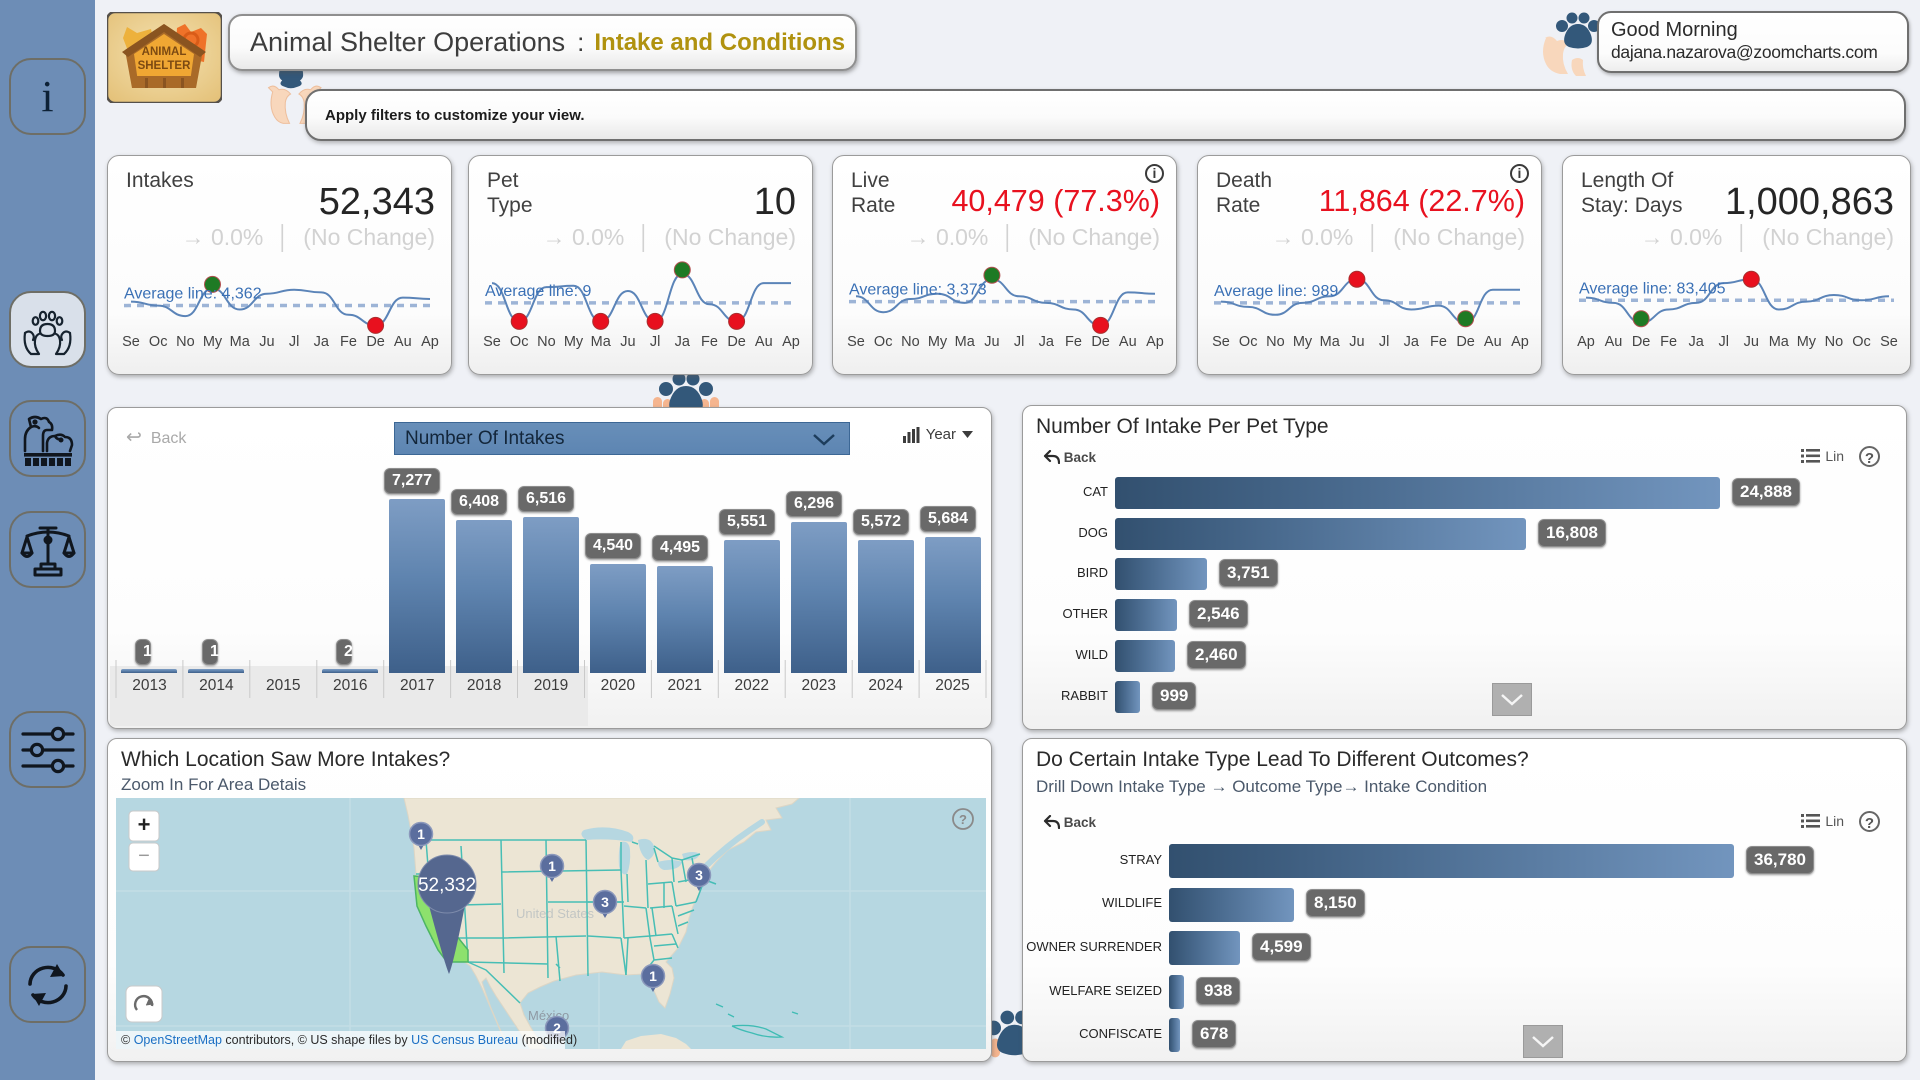 The height and width of the screenshot is (1080, 1920). Describe the element at coordinates (918, 290) in the screenshot. I see `svg-text: Average line: 3,373` at that location.